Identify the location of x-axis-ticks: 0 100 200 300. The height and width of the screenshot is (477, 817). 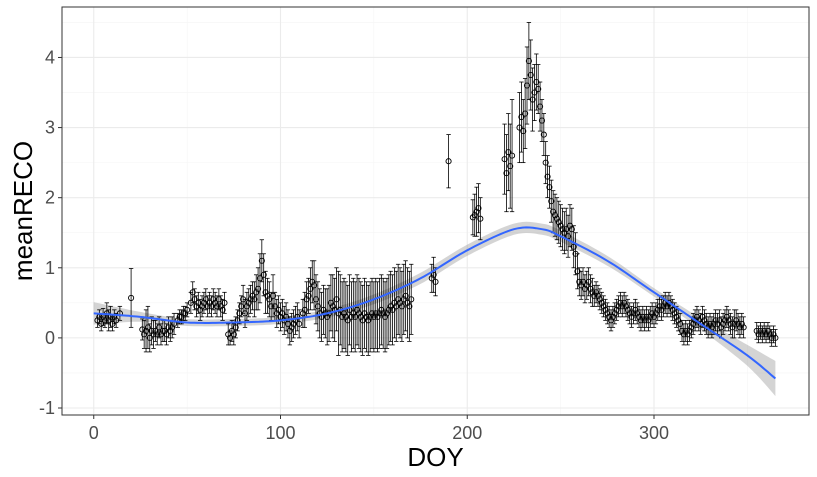
(379, 429).